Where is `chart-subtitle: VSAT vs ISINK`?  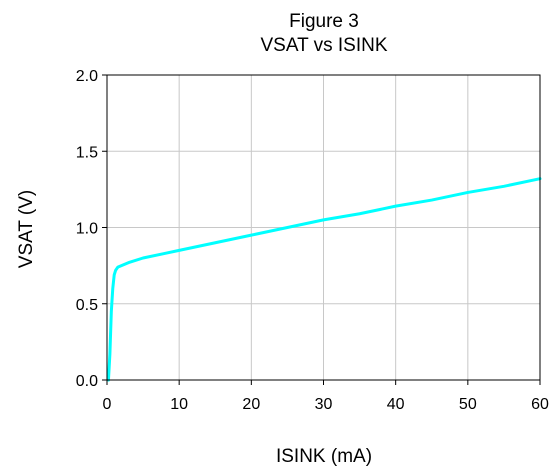 chart-subtitle: VSAT vs ISINK is located at coordinates (323, 45).